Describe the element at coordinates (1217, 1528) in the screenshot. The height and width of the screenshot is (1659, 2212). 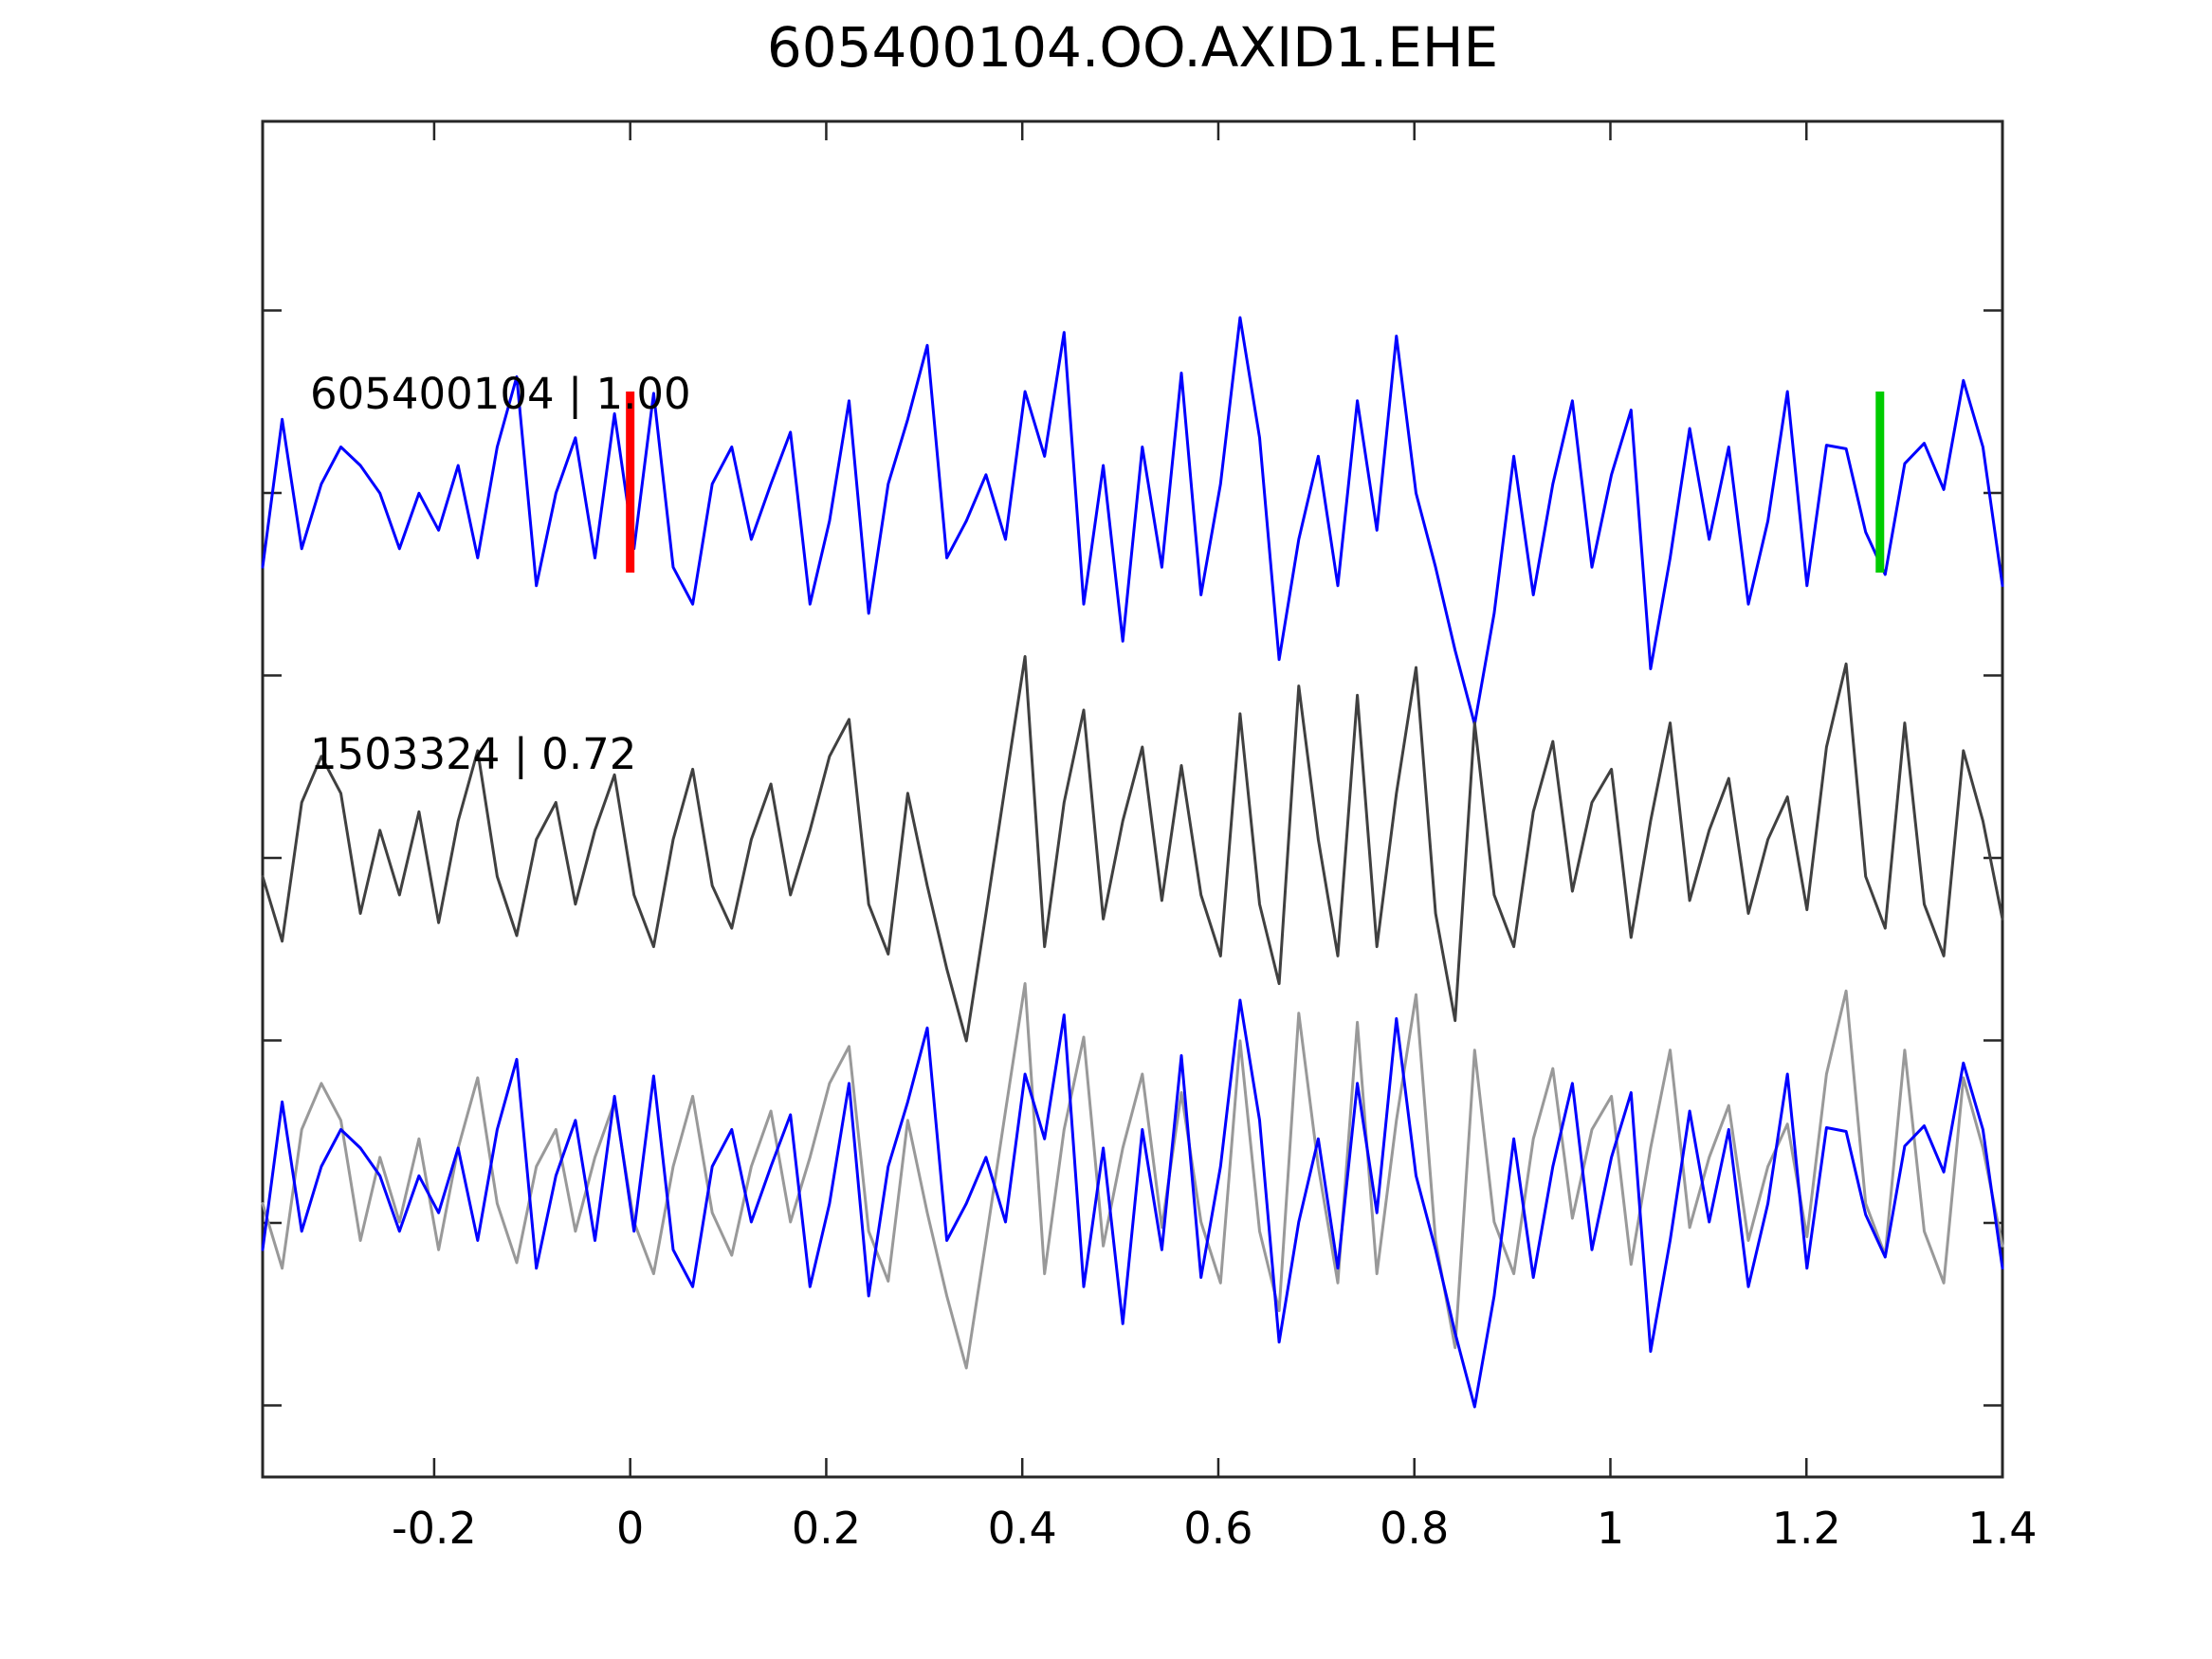
I see `x-tick-label: 0.6` at that location.